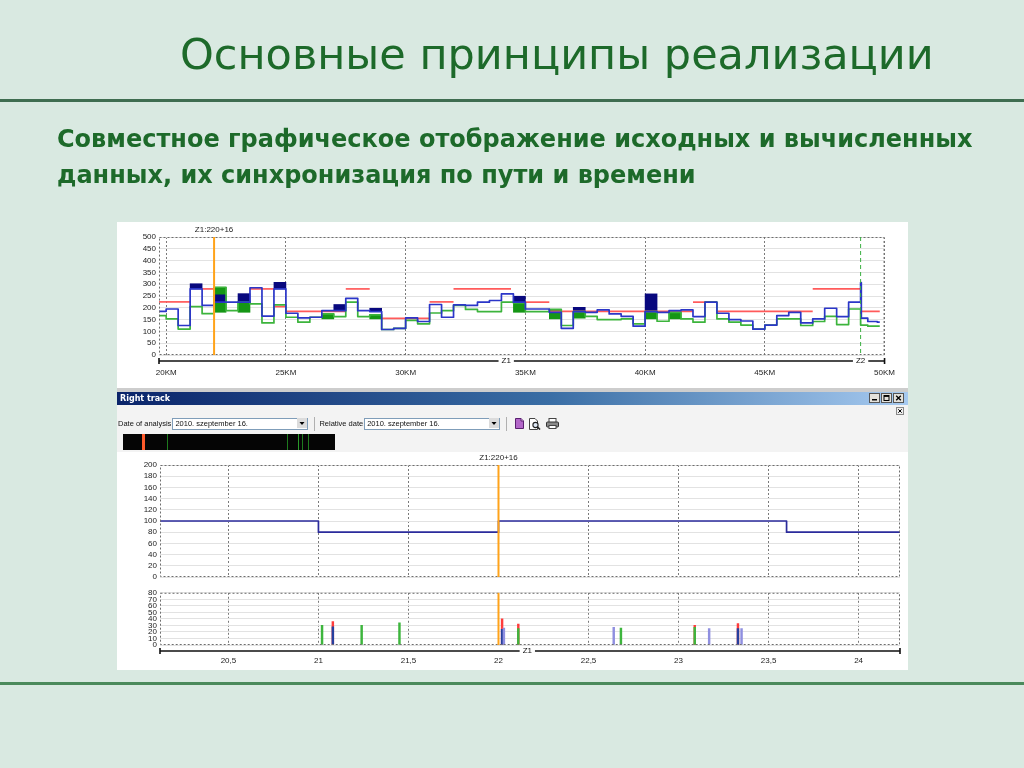  What do you see at coordinates (859, 660) in the screenshot?
I see `x-tick-label: 24` at bounding box center [859, 660].